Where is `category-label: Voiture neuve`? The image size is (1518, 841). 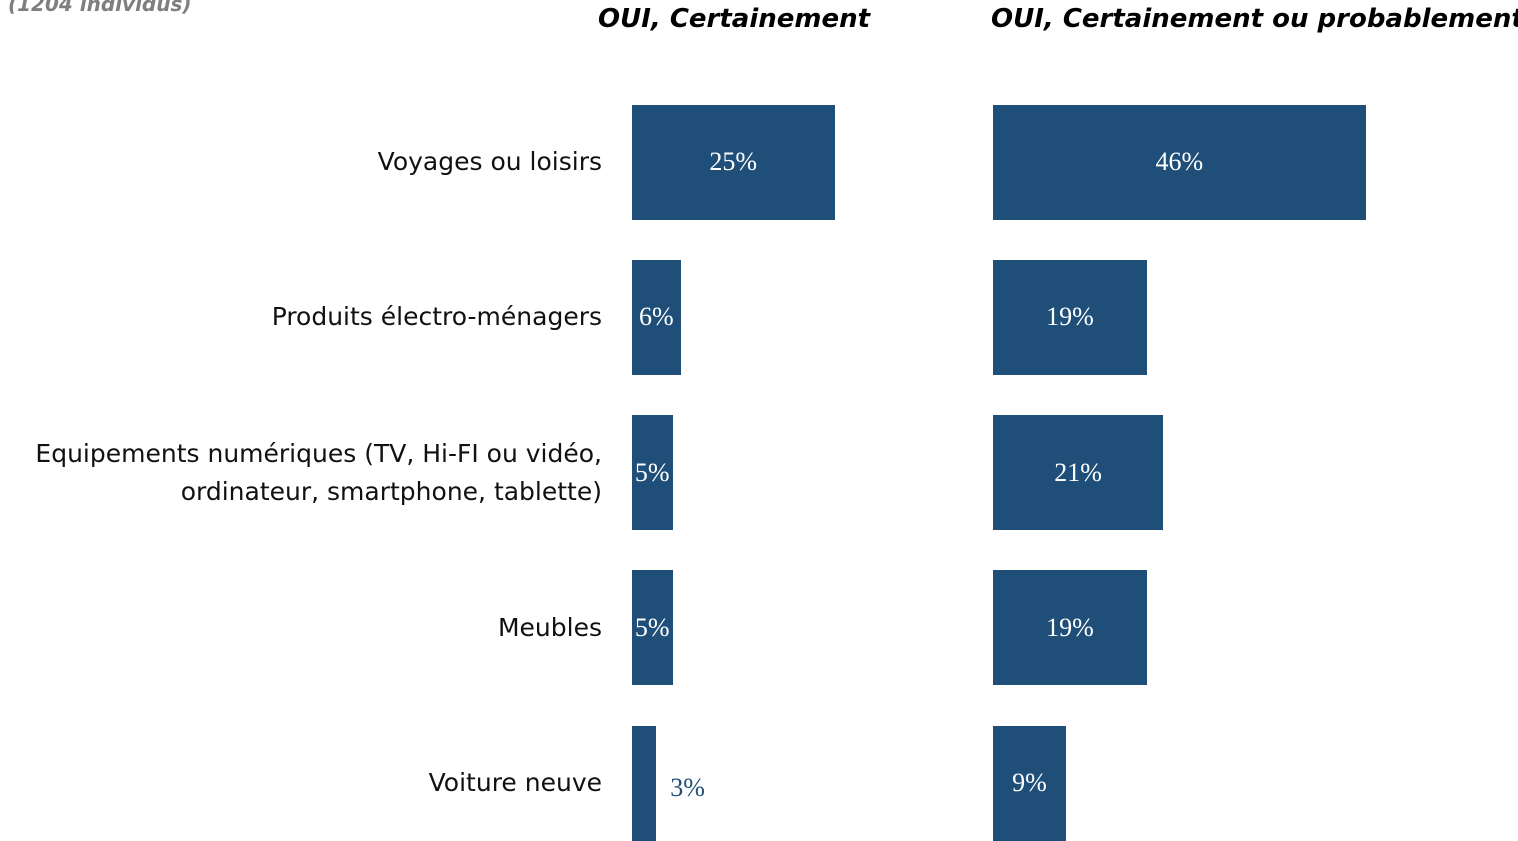
category-label: Voiture neuve is located at coordinates (515, 783).